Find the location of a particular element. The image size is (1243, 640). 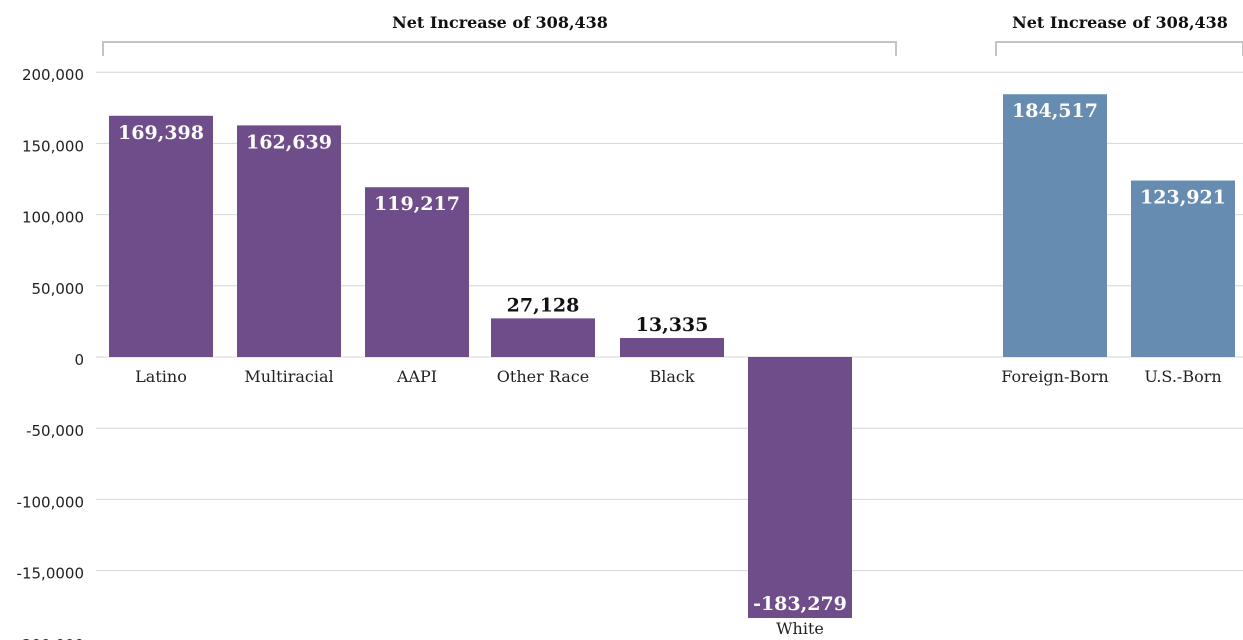

y-tick-label: 50,000 is located at coordinates (58, 289).